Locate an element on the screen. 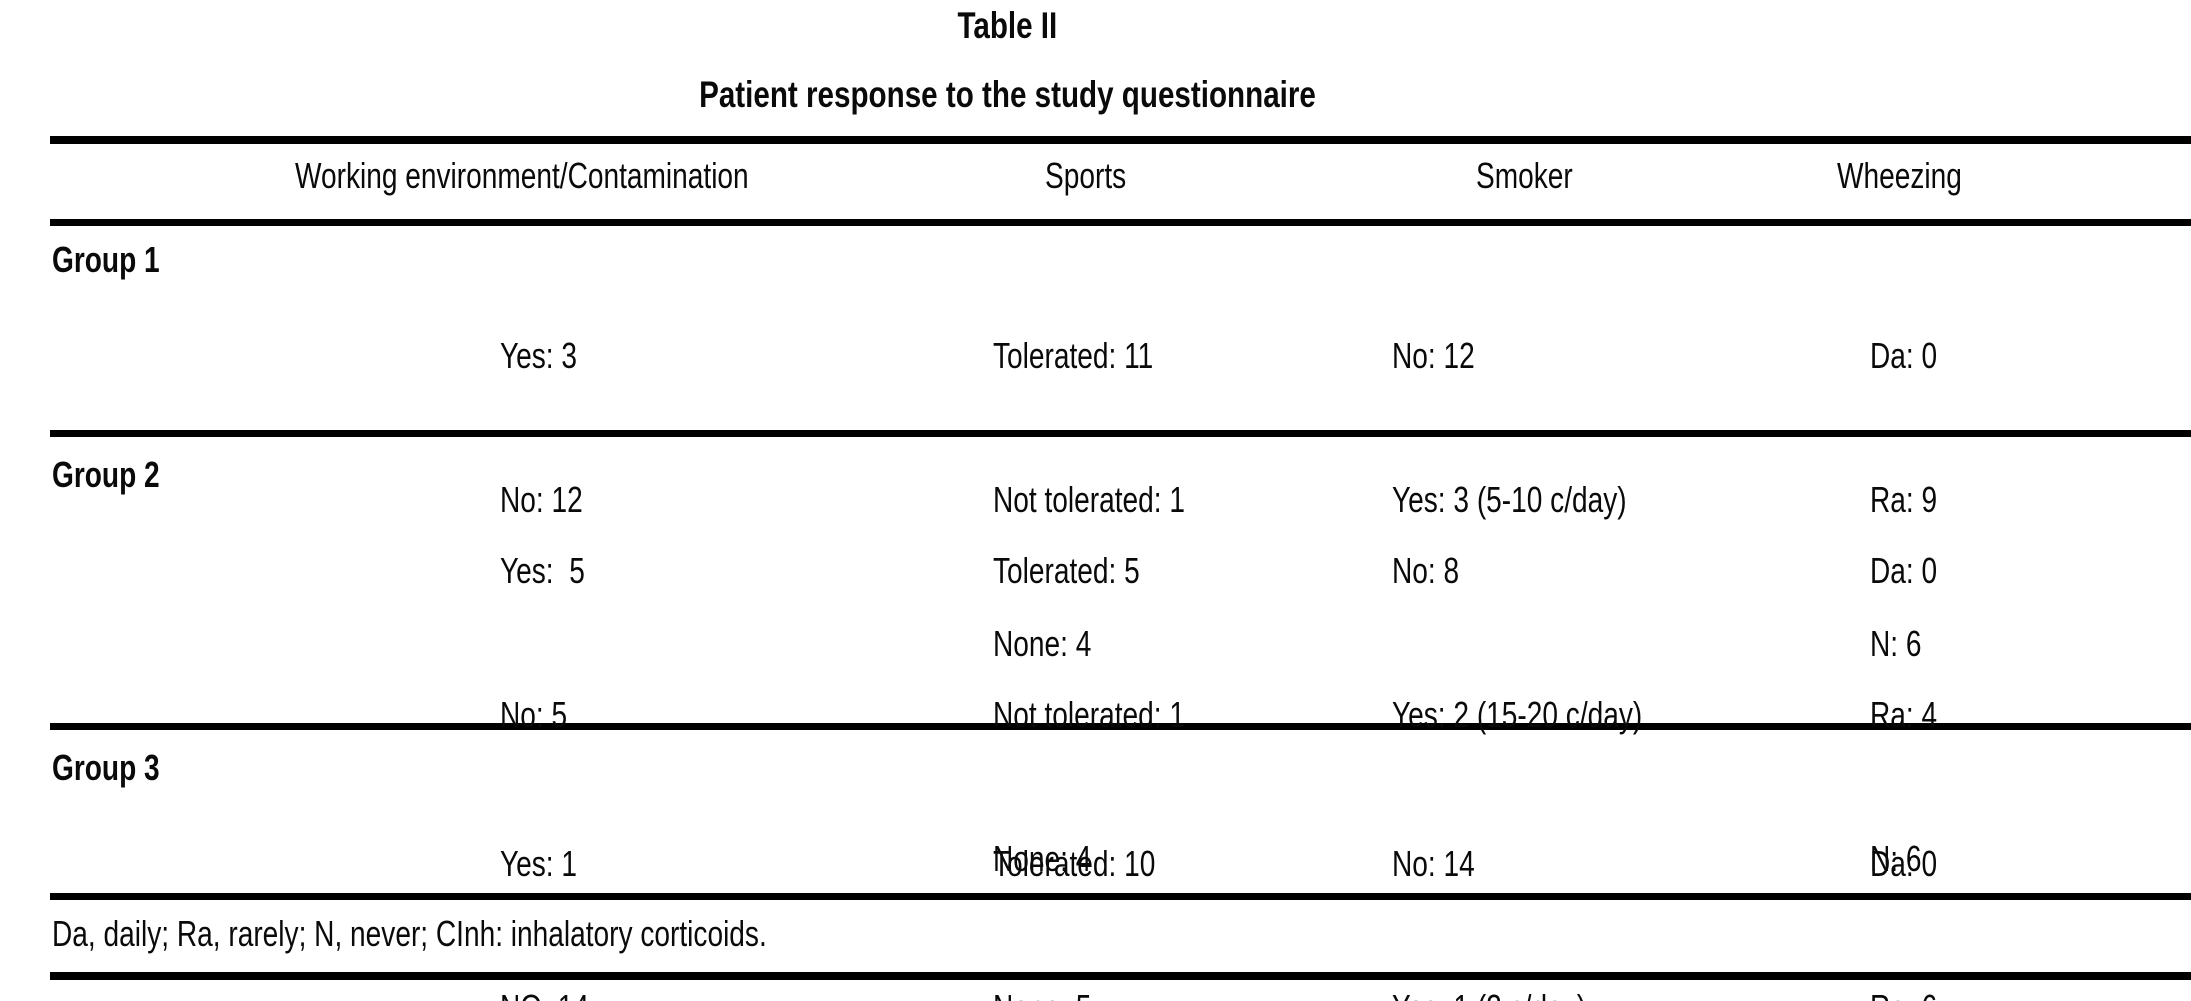  cell-line: Yes: 3 (5-10 c/day) is located at coordinates (1509, 499).